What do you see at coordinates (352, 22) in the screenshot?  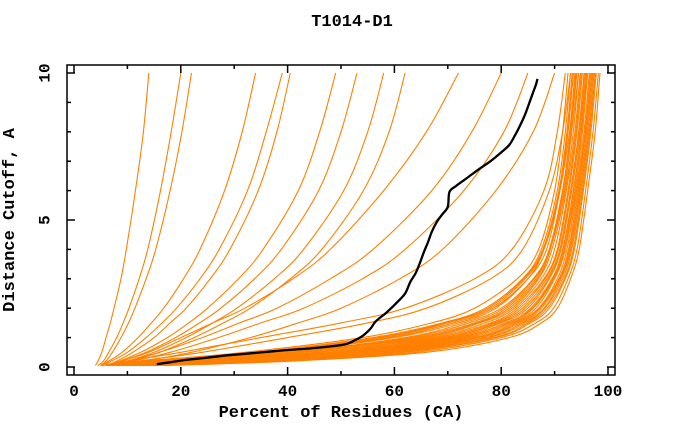 I see `chart-title: T1014-D1` at bounding box center [352, 22].